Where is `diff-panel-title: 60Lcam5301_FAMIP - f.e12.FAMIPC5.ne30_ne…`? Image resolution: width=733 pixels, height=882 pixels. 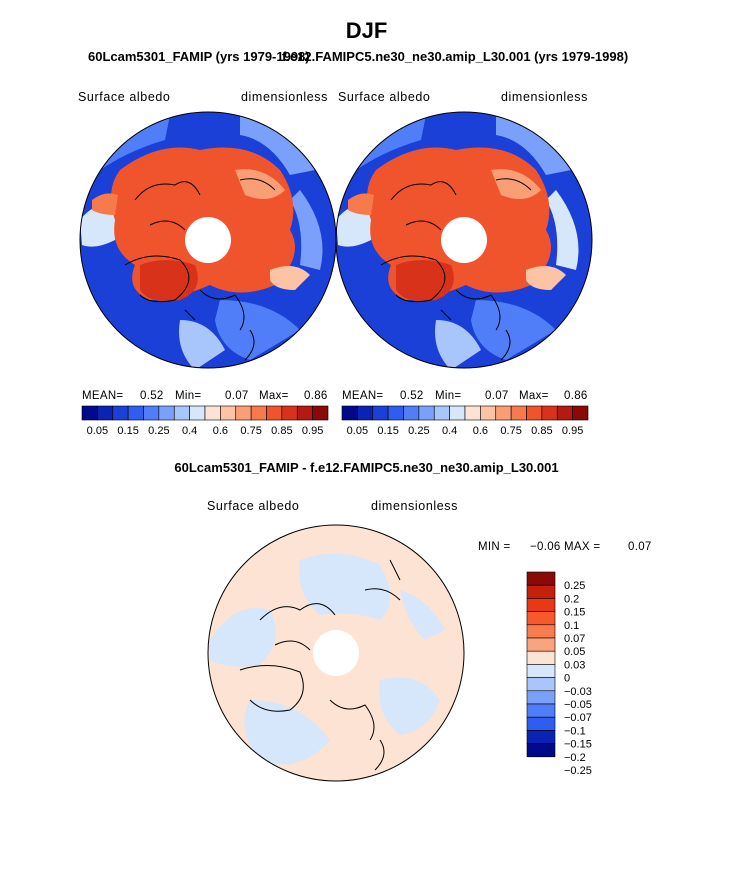
diff-panel-title: 60Lcam5301_FAMIP - f.e12.FAMIPC5.ne30_ne… is located at coordinates (366, 467).